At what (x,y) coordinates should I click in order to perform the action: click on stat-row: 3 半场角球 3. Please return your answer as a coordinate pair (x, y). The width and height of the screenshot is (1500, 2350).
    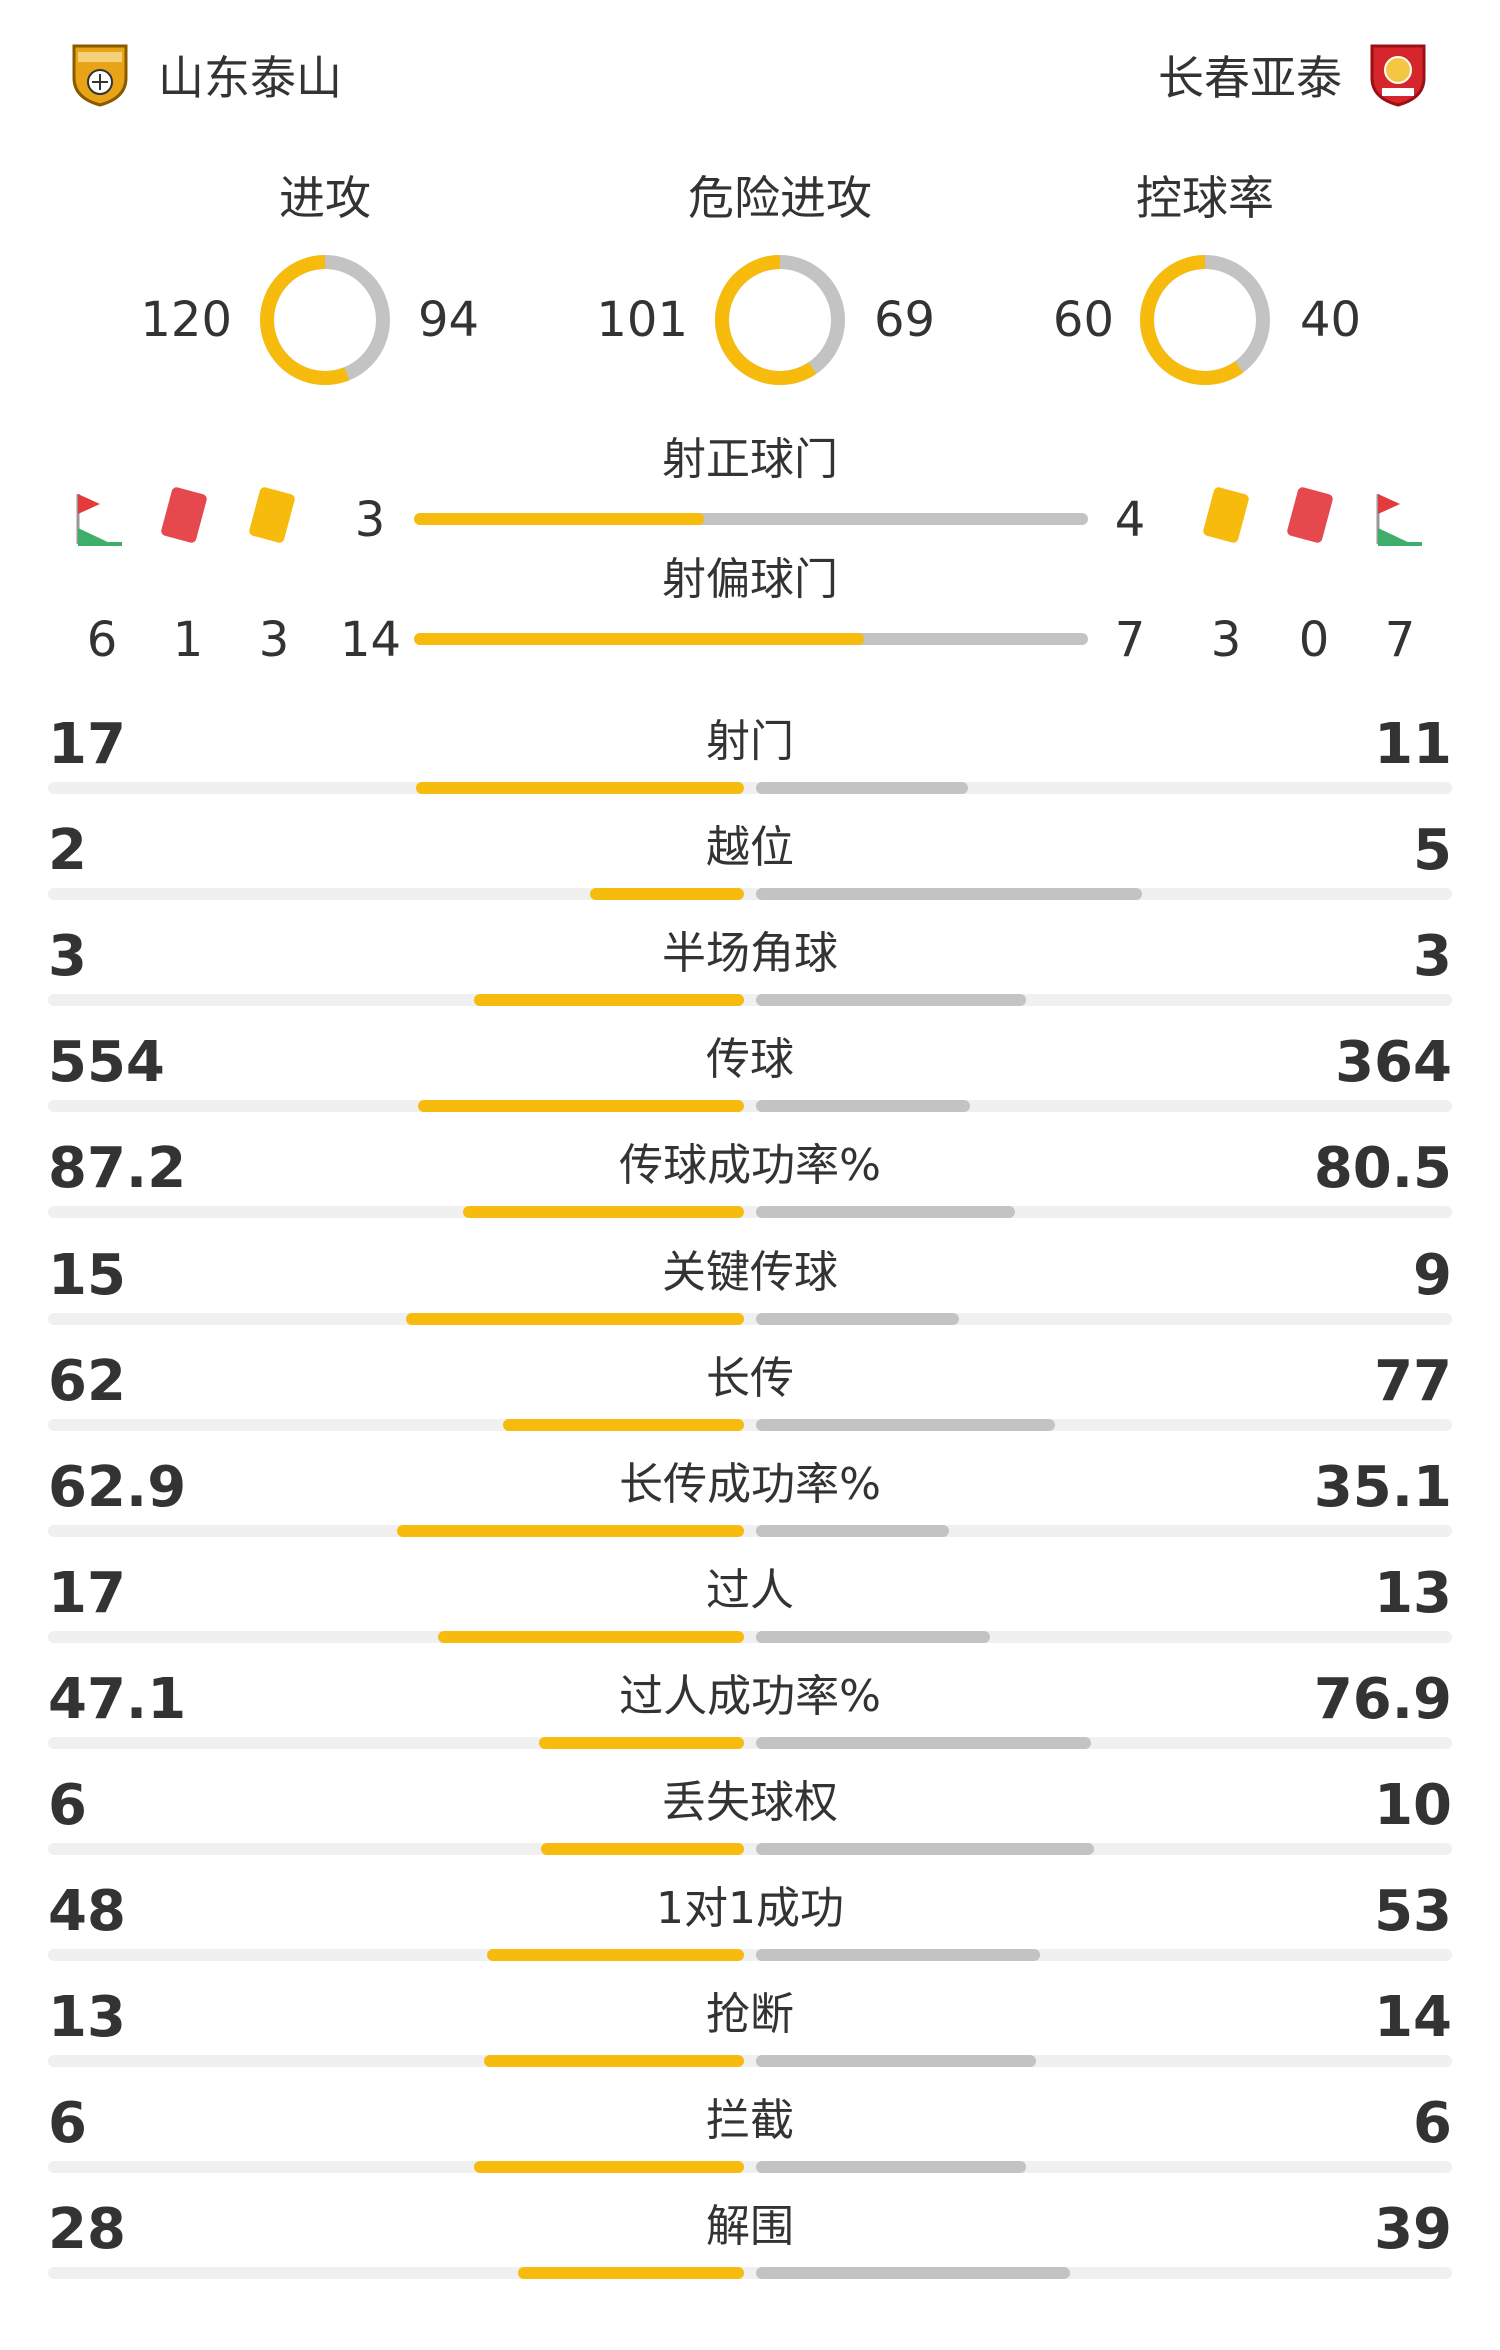
    Looking at the image, I should click on (750, 975).